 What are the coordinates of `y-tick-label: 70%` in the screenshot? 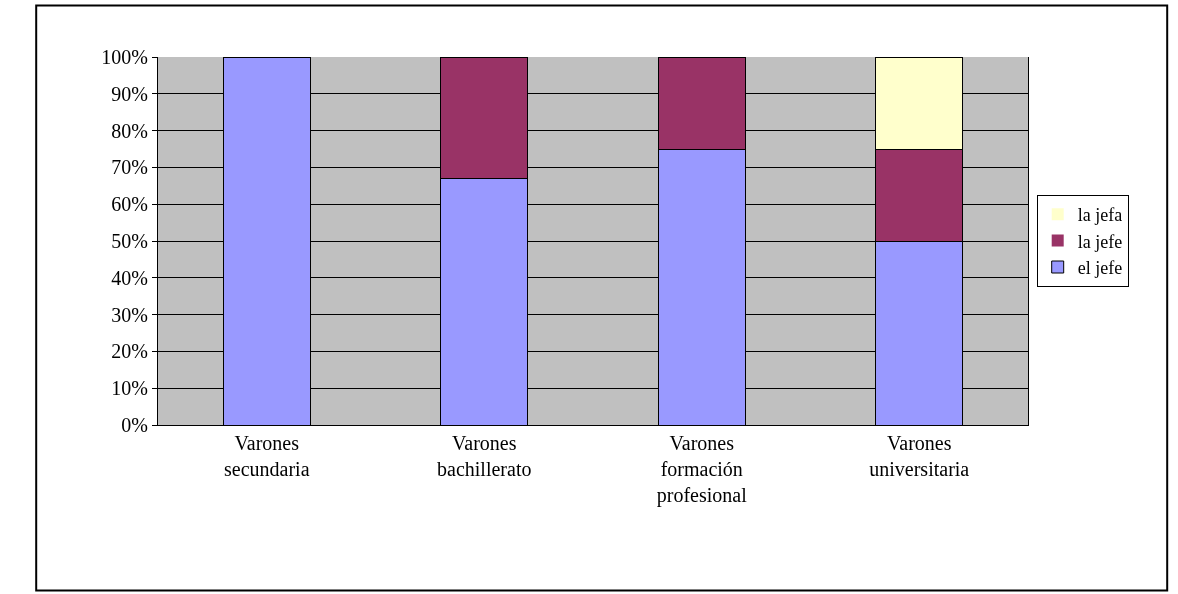 It's located at (129, 167).